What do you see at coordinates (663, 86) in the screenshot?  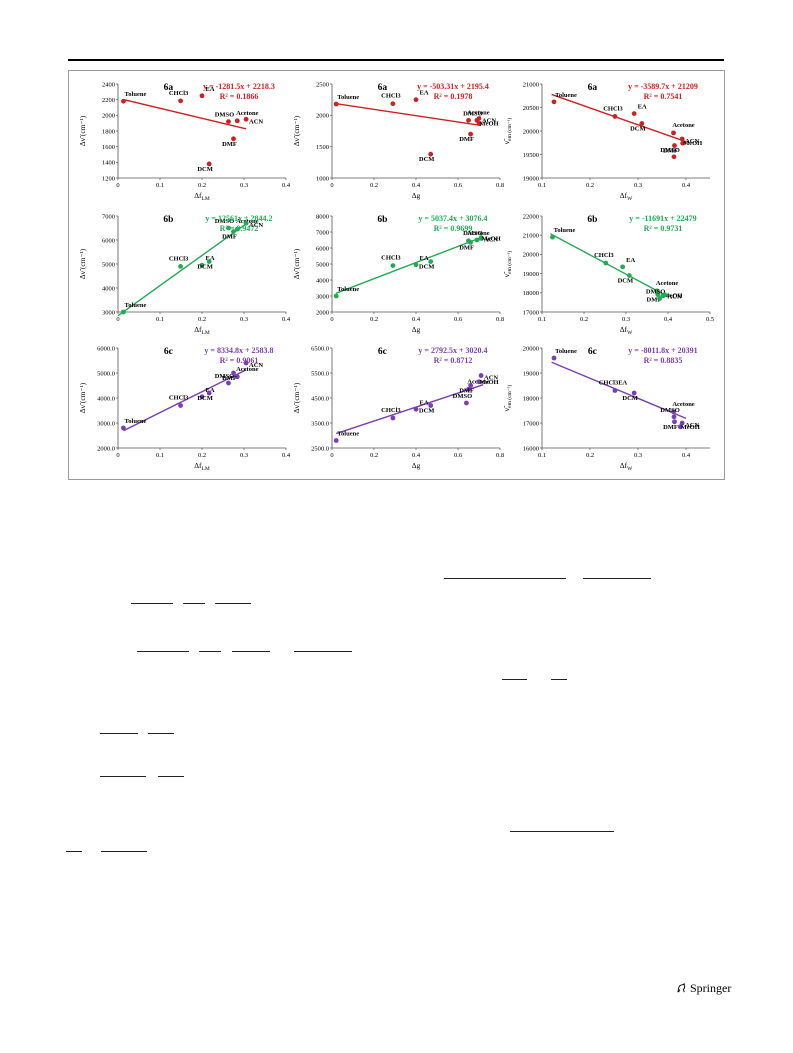 I see `fit-equation: y = -3589.7x + 21209` at bounding box center [663, 86].